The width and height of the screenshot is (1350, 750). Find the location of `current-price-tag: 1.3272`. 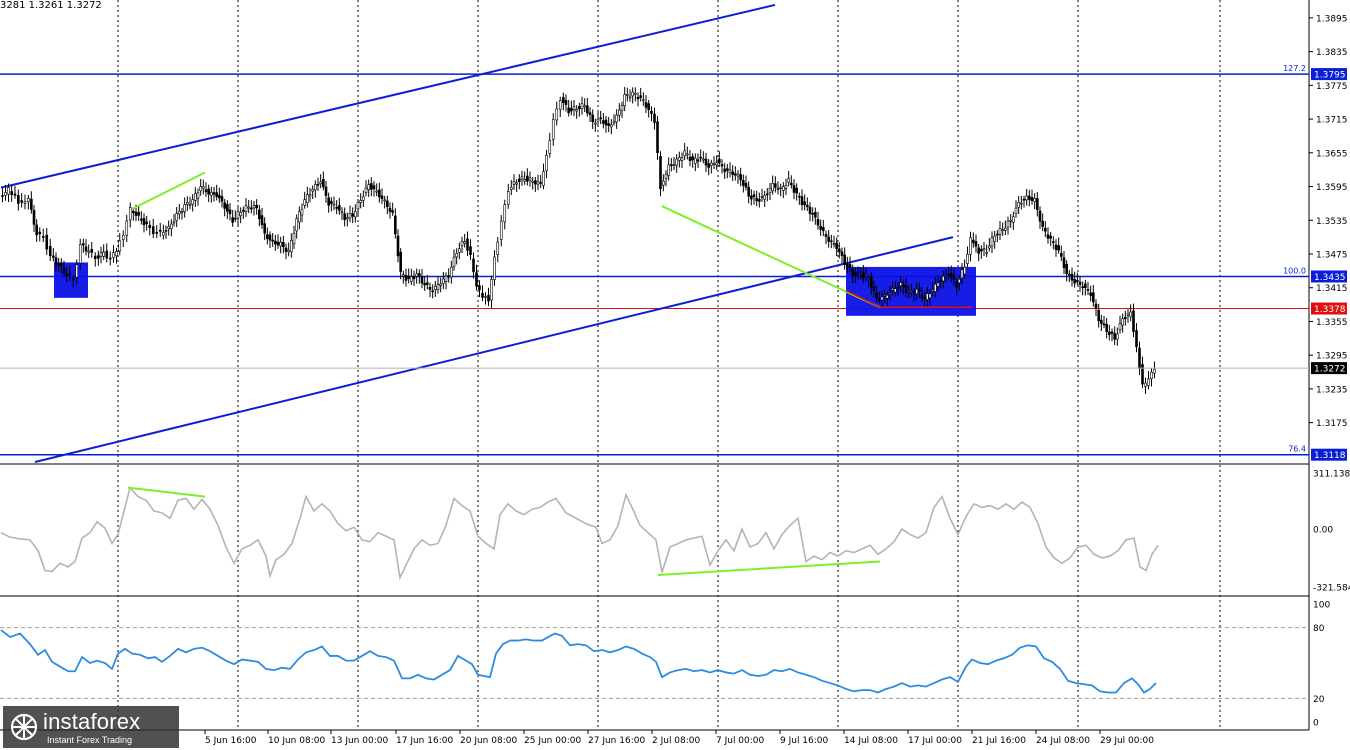

current-price-tag: 1.3272 is located at coordinates (1330, 370).